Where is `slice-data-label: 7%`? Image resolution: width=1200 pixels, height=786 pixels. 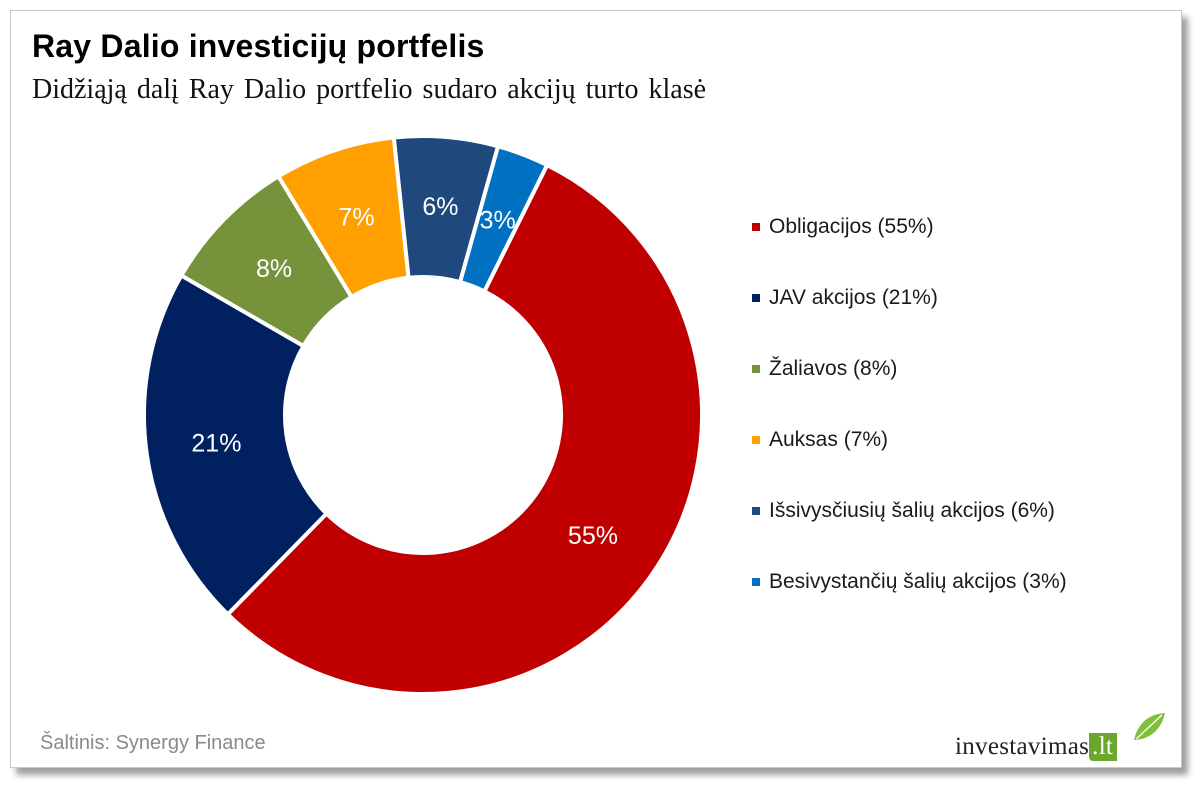 slice-data-label: 7% is located at coordinates (356, 217).